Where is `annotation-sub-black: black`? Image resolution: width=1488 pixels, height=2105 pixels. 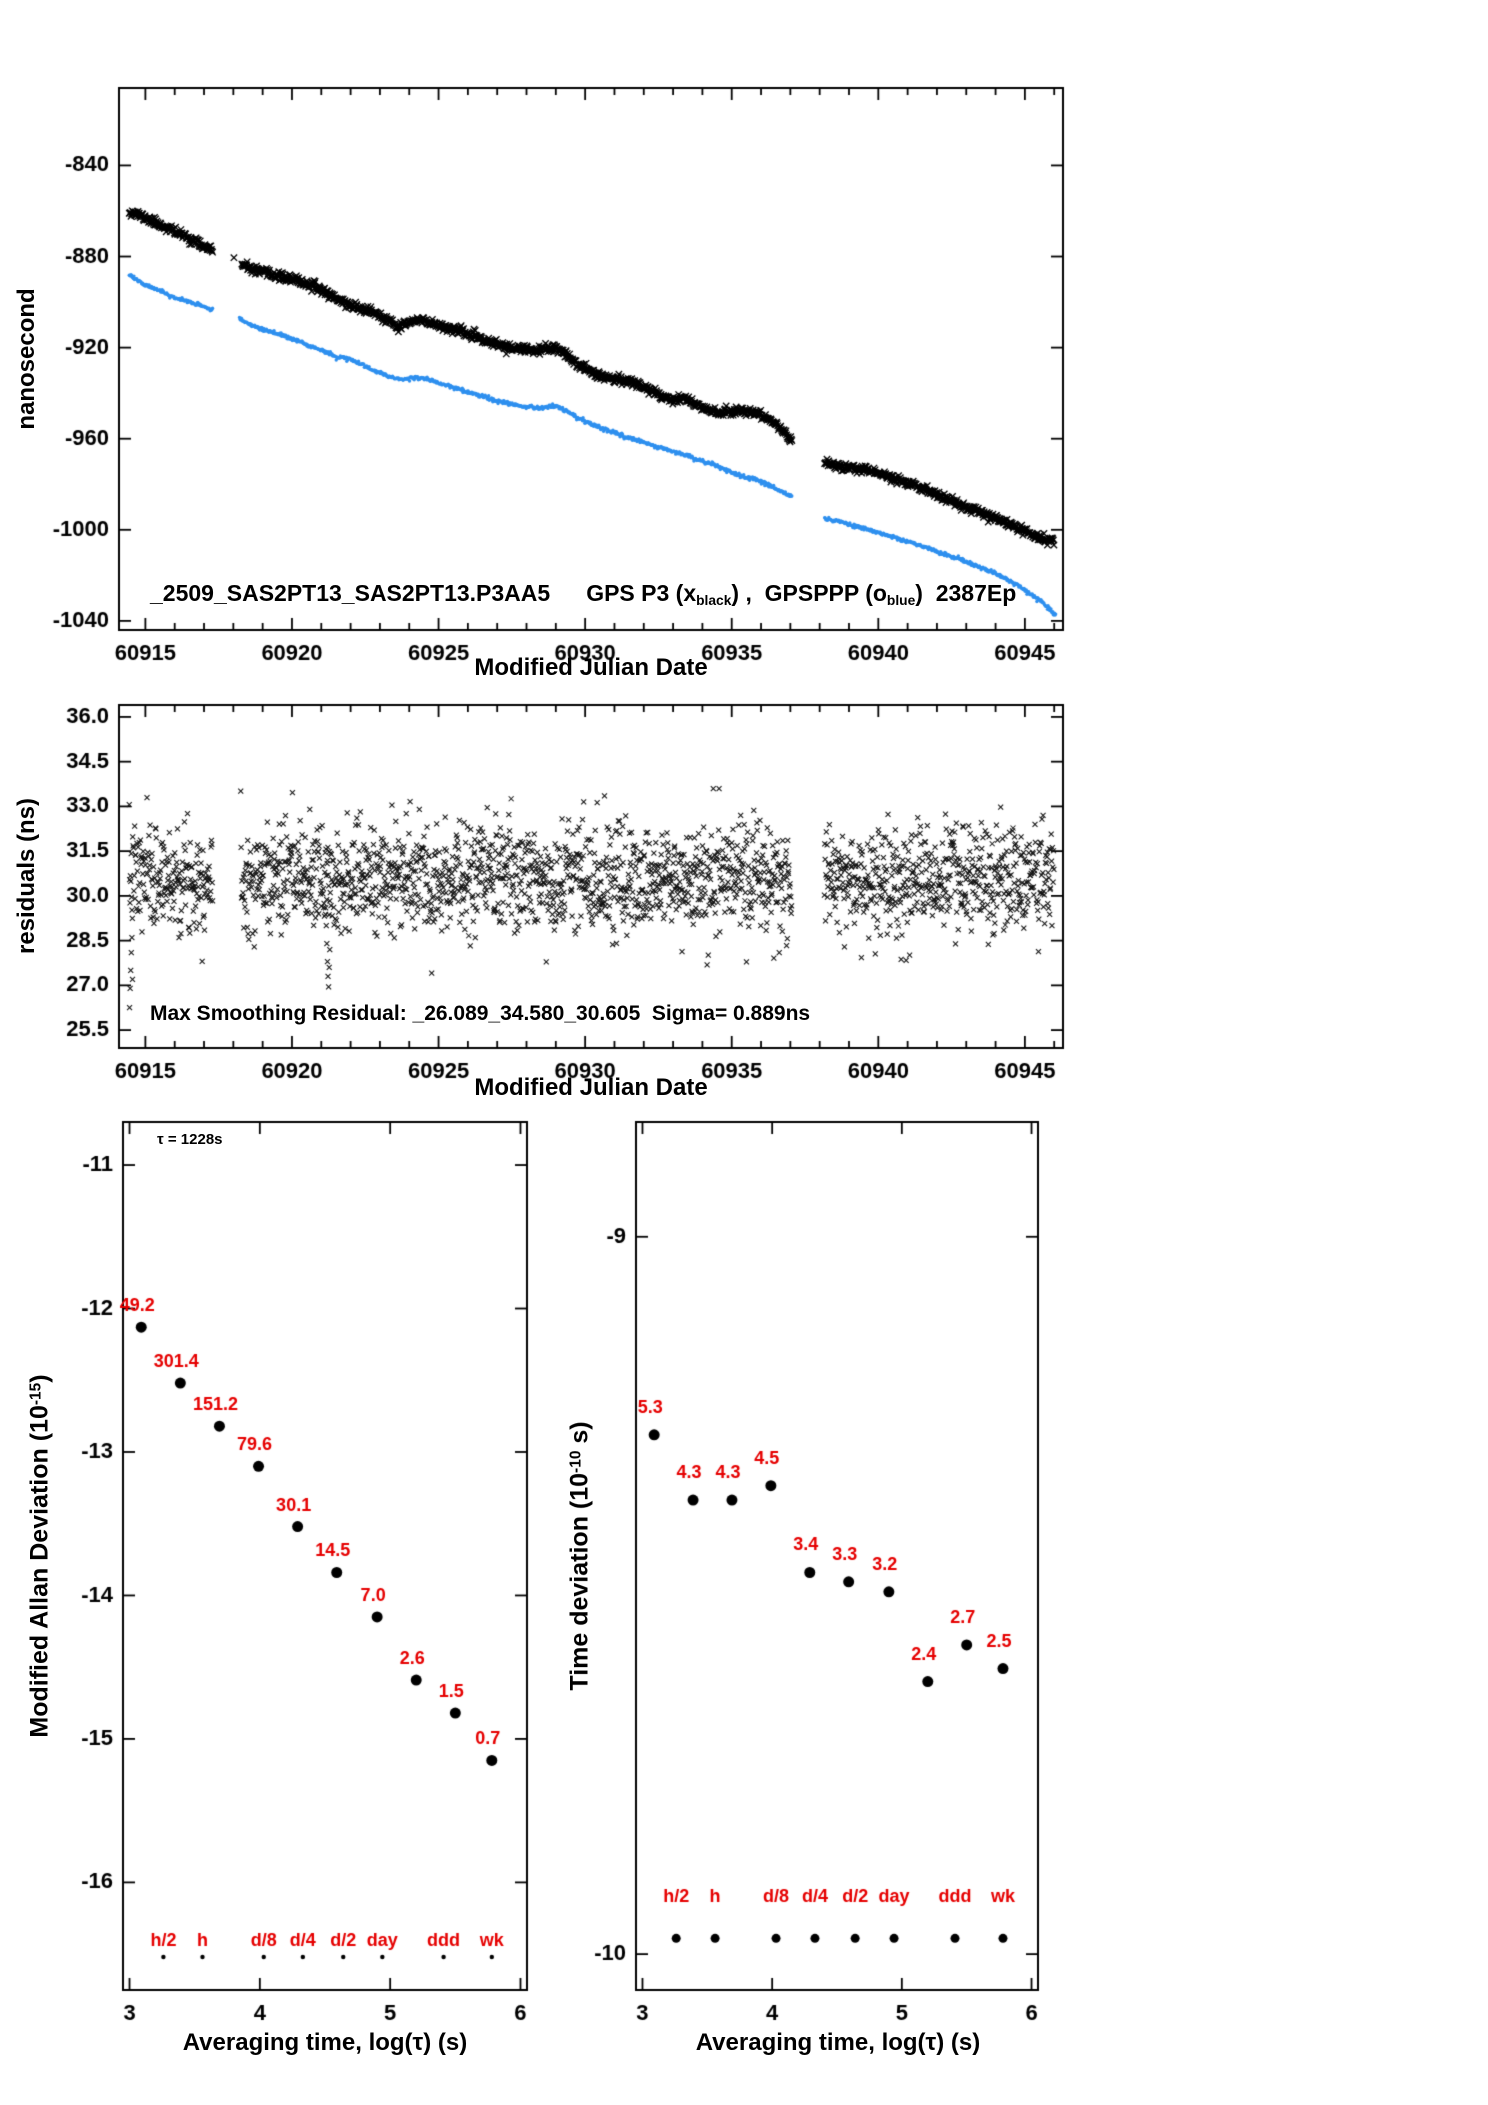 annotation-sub-black: black is located at coordinates (714, 601).